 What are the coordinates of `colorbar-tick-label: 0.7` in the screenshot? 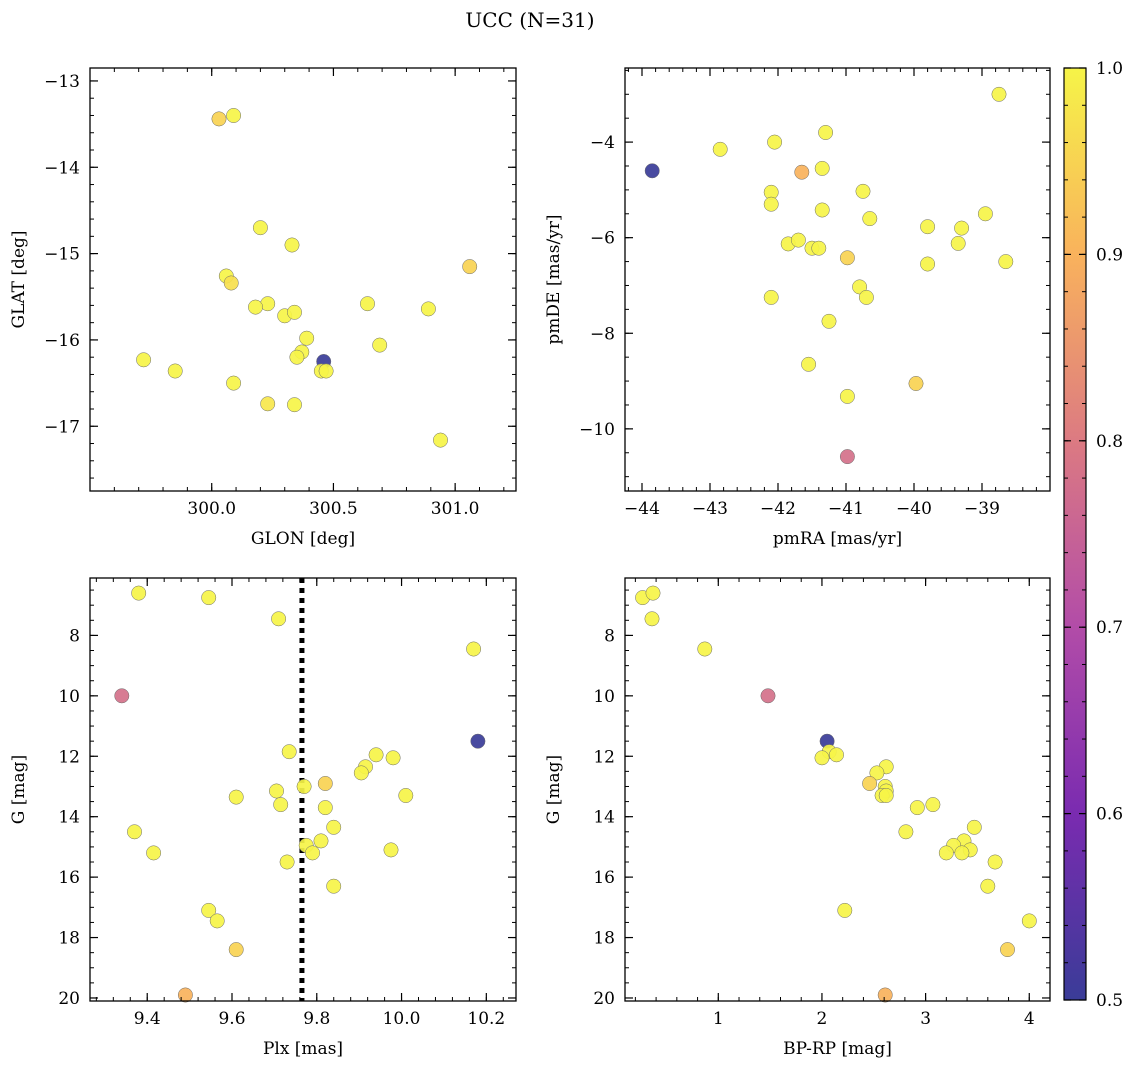 It's located at (1109, 628).